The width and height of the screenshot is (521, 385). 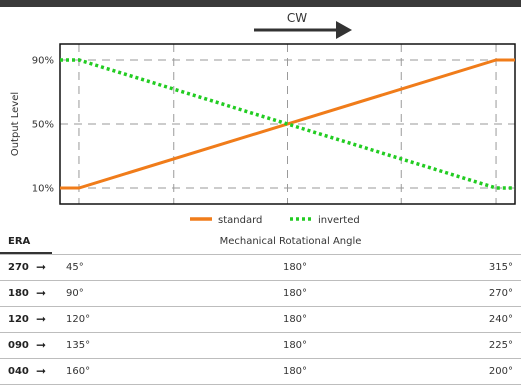 What do you see at coordinates (260, 267) in the screenshot?
I see `era-row: 270 ➞ 45° 180° 315°` at bounding box center [260, 267].